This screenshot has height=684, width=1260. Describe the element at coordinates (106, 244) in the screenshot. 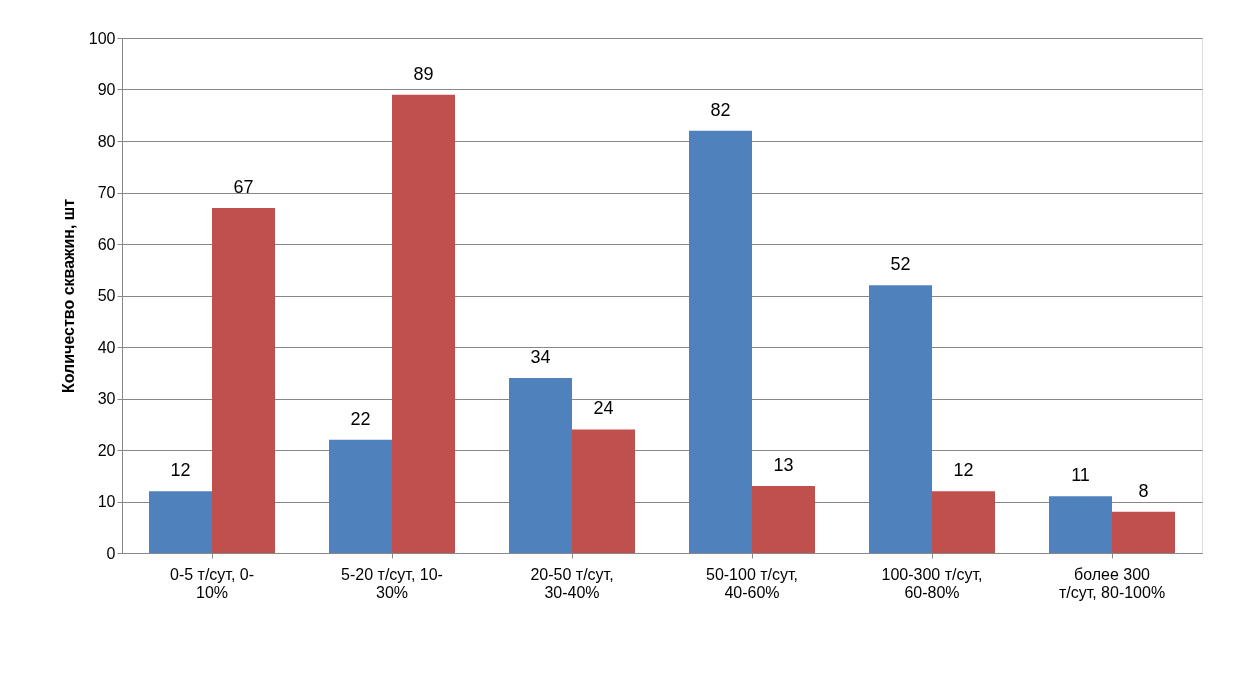

I see `y-tick-label: 60` at that location.